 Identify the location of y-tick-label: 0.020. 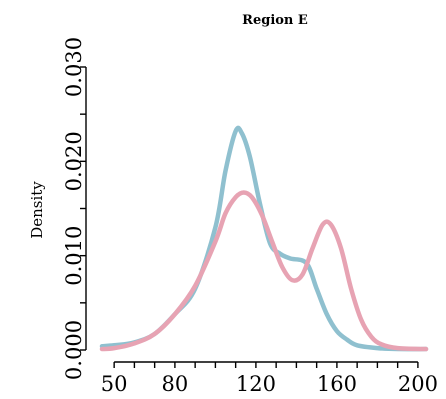
(74, 161).